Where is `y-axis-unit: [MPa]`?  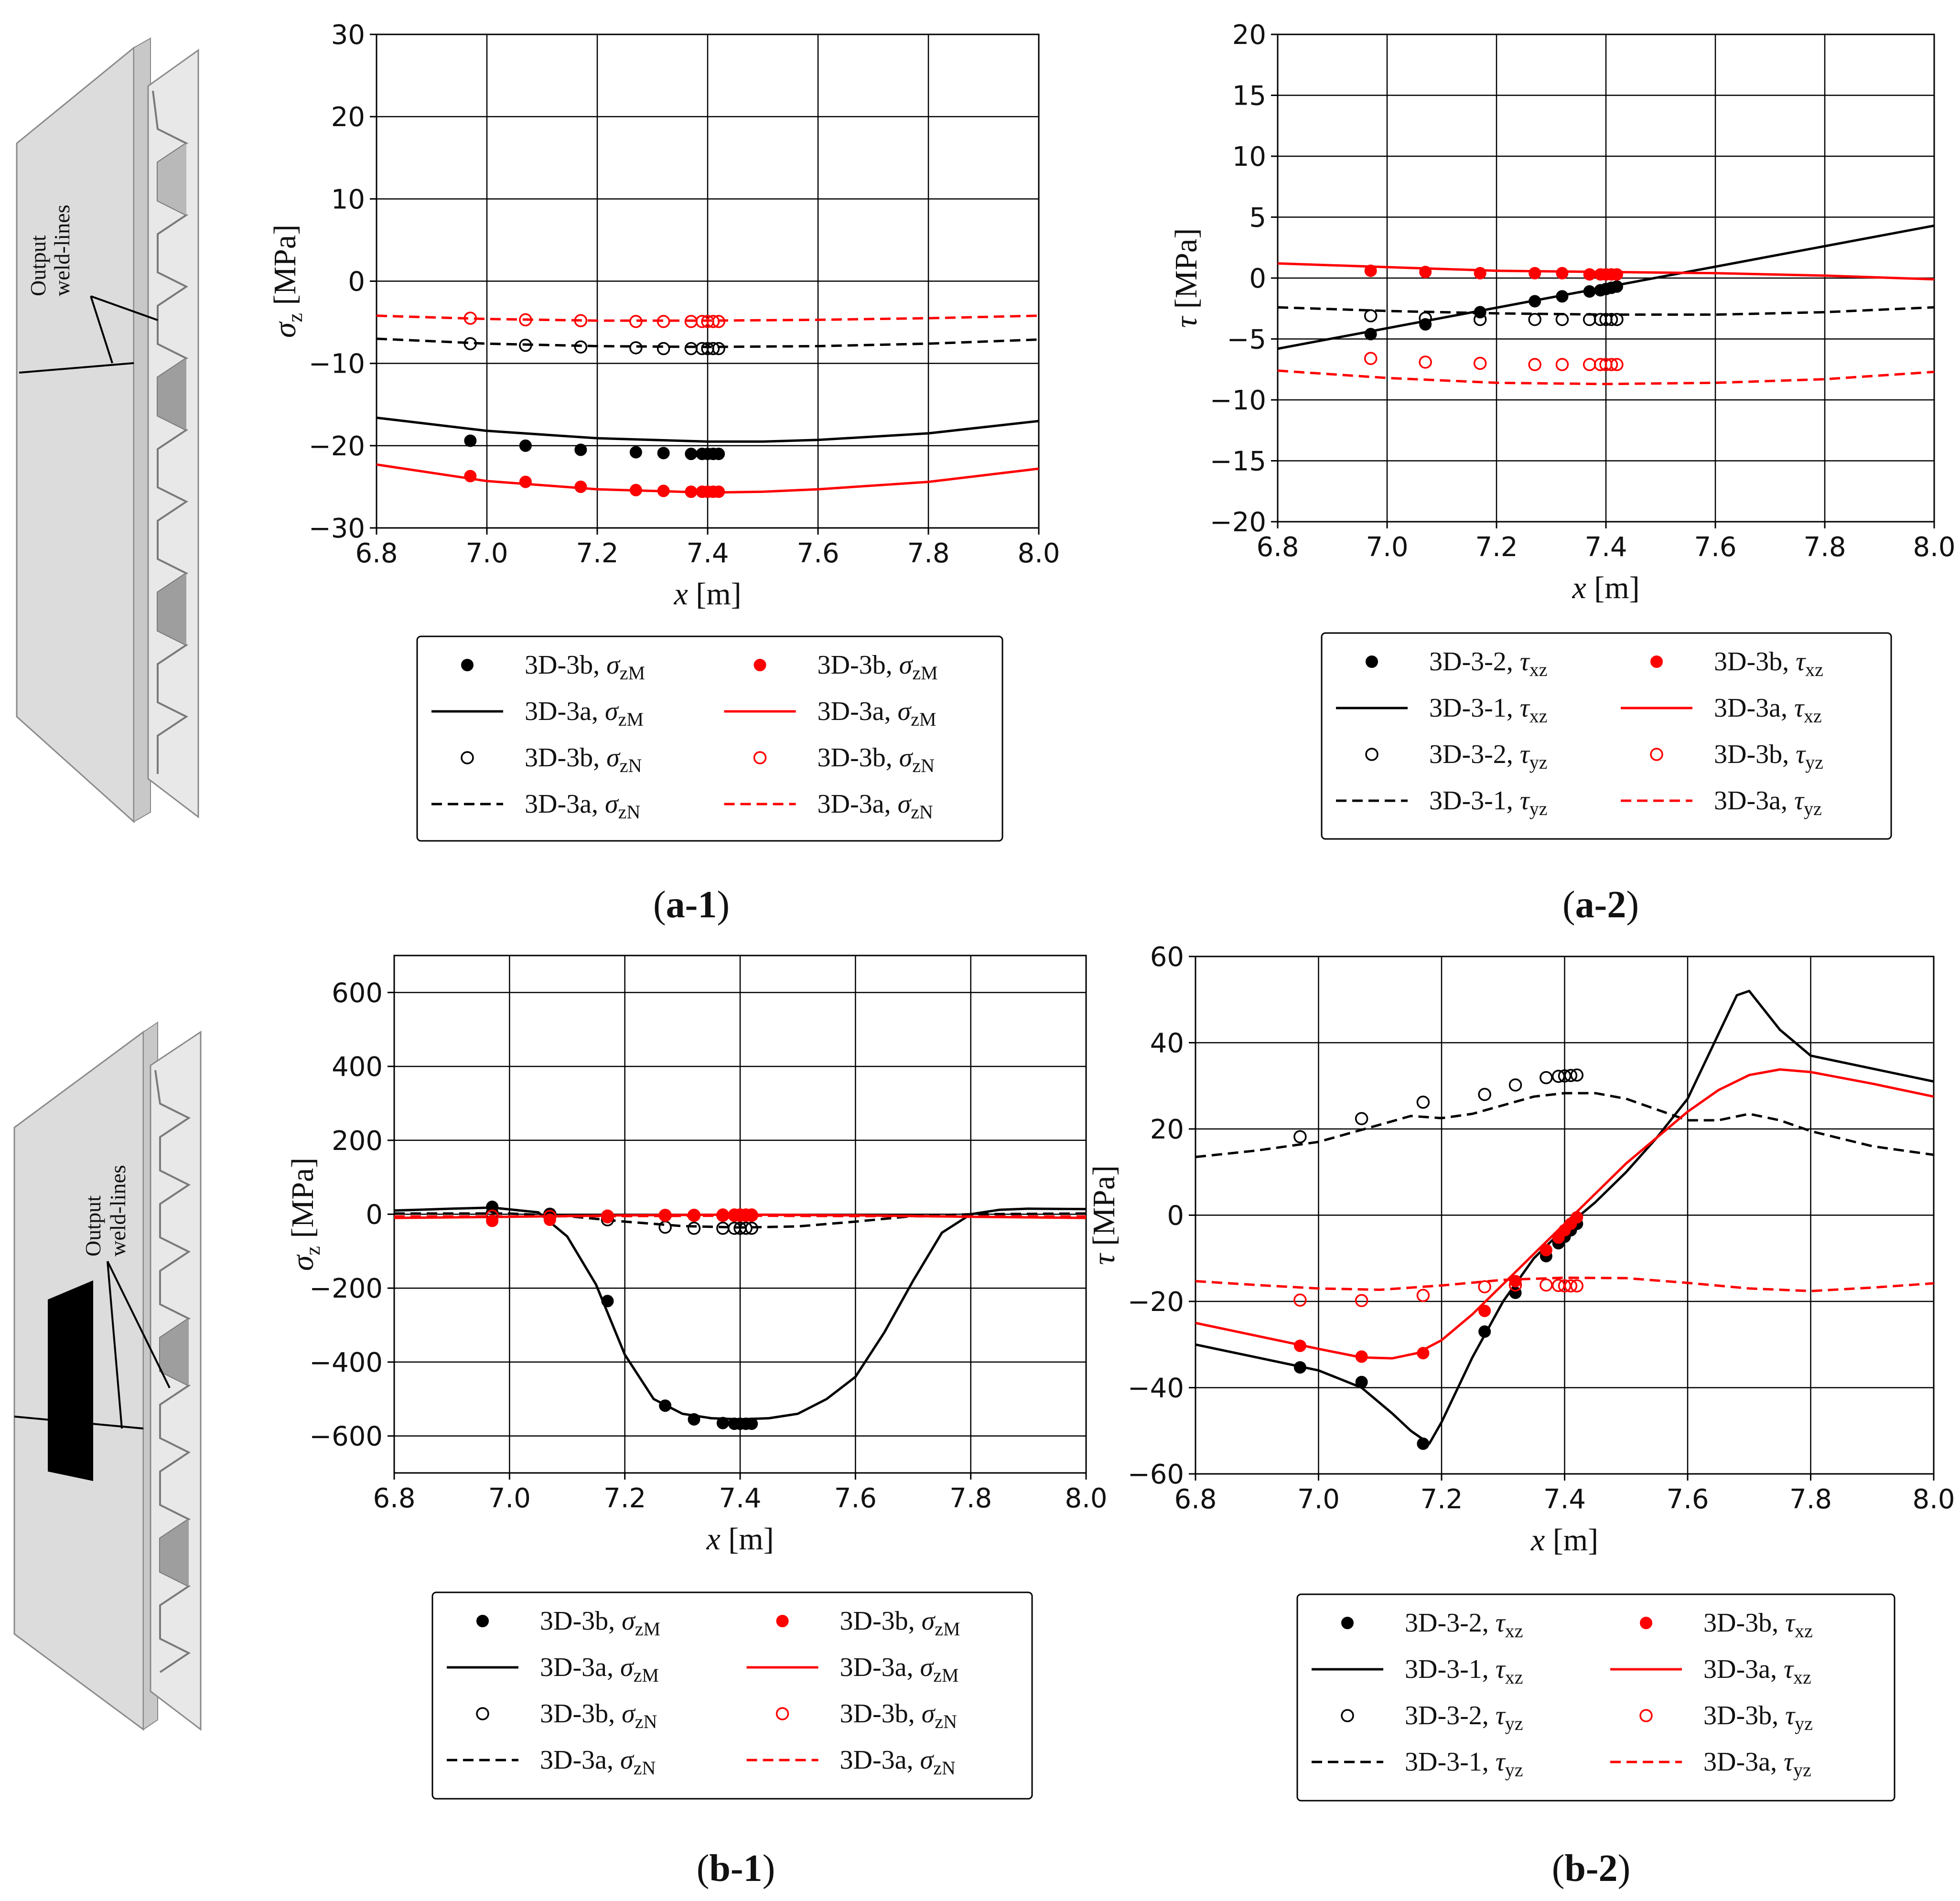
y-axis-unit: [MPa] is located at coordinates (285, 269).